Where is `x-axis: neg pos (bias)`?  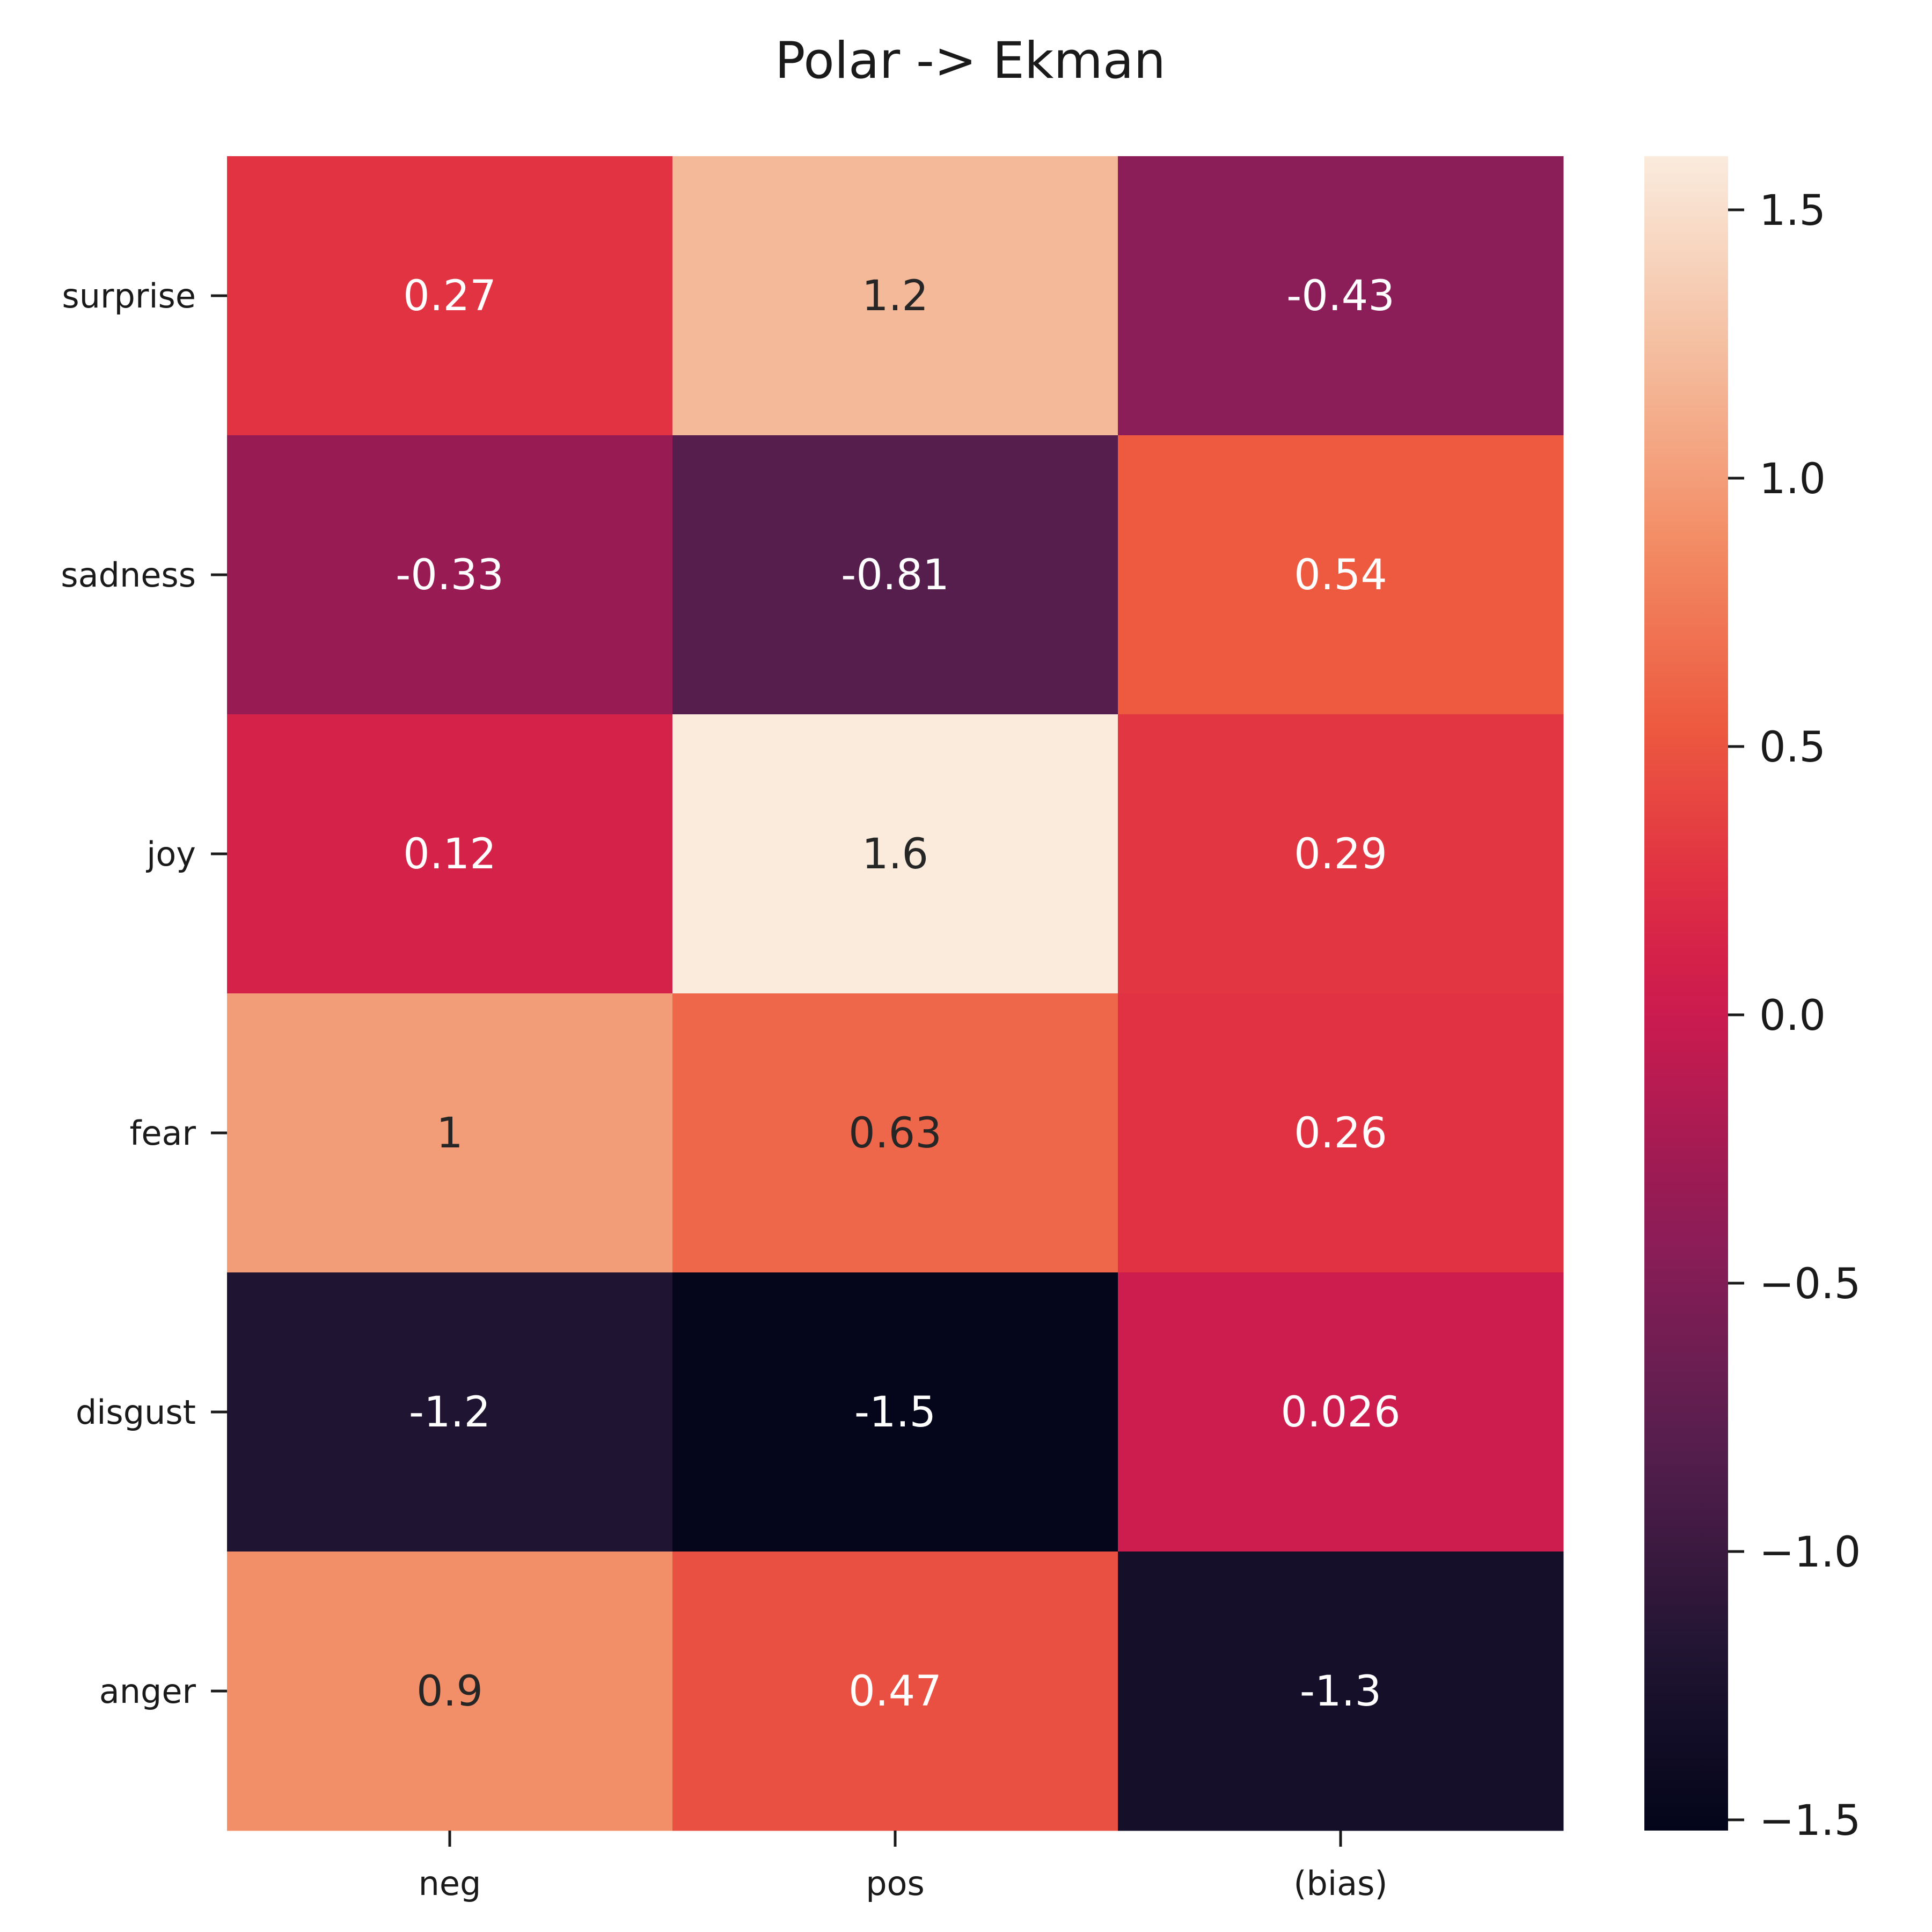 x-axis: neg pos (bias) is located at coordinates (903, 1867).